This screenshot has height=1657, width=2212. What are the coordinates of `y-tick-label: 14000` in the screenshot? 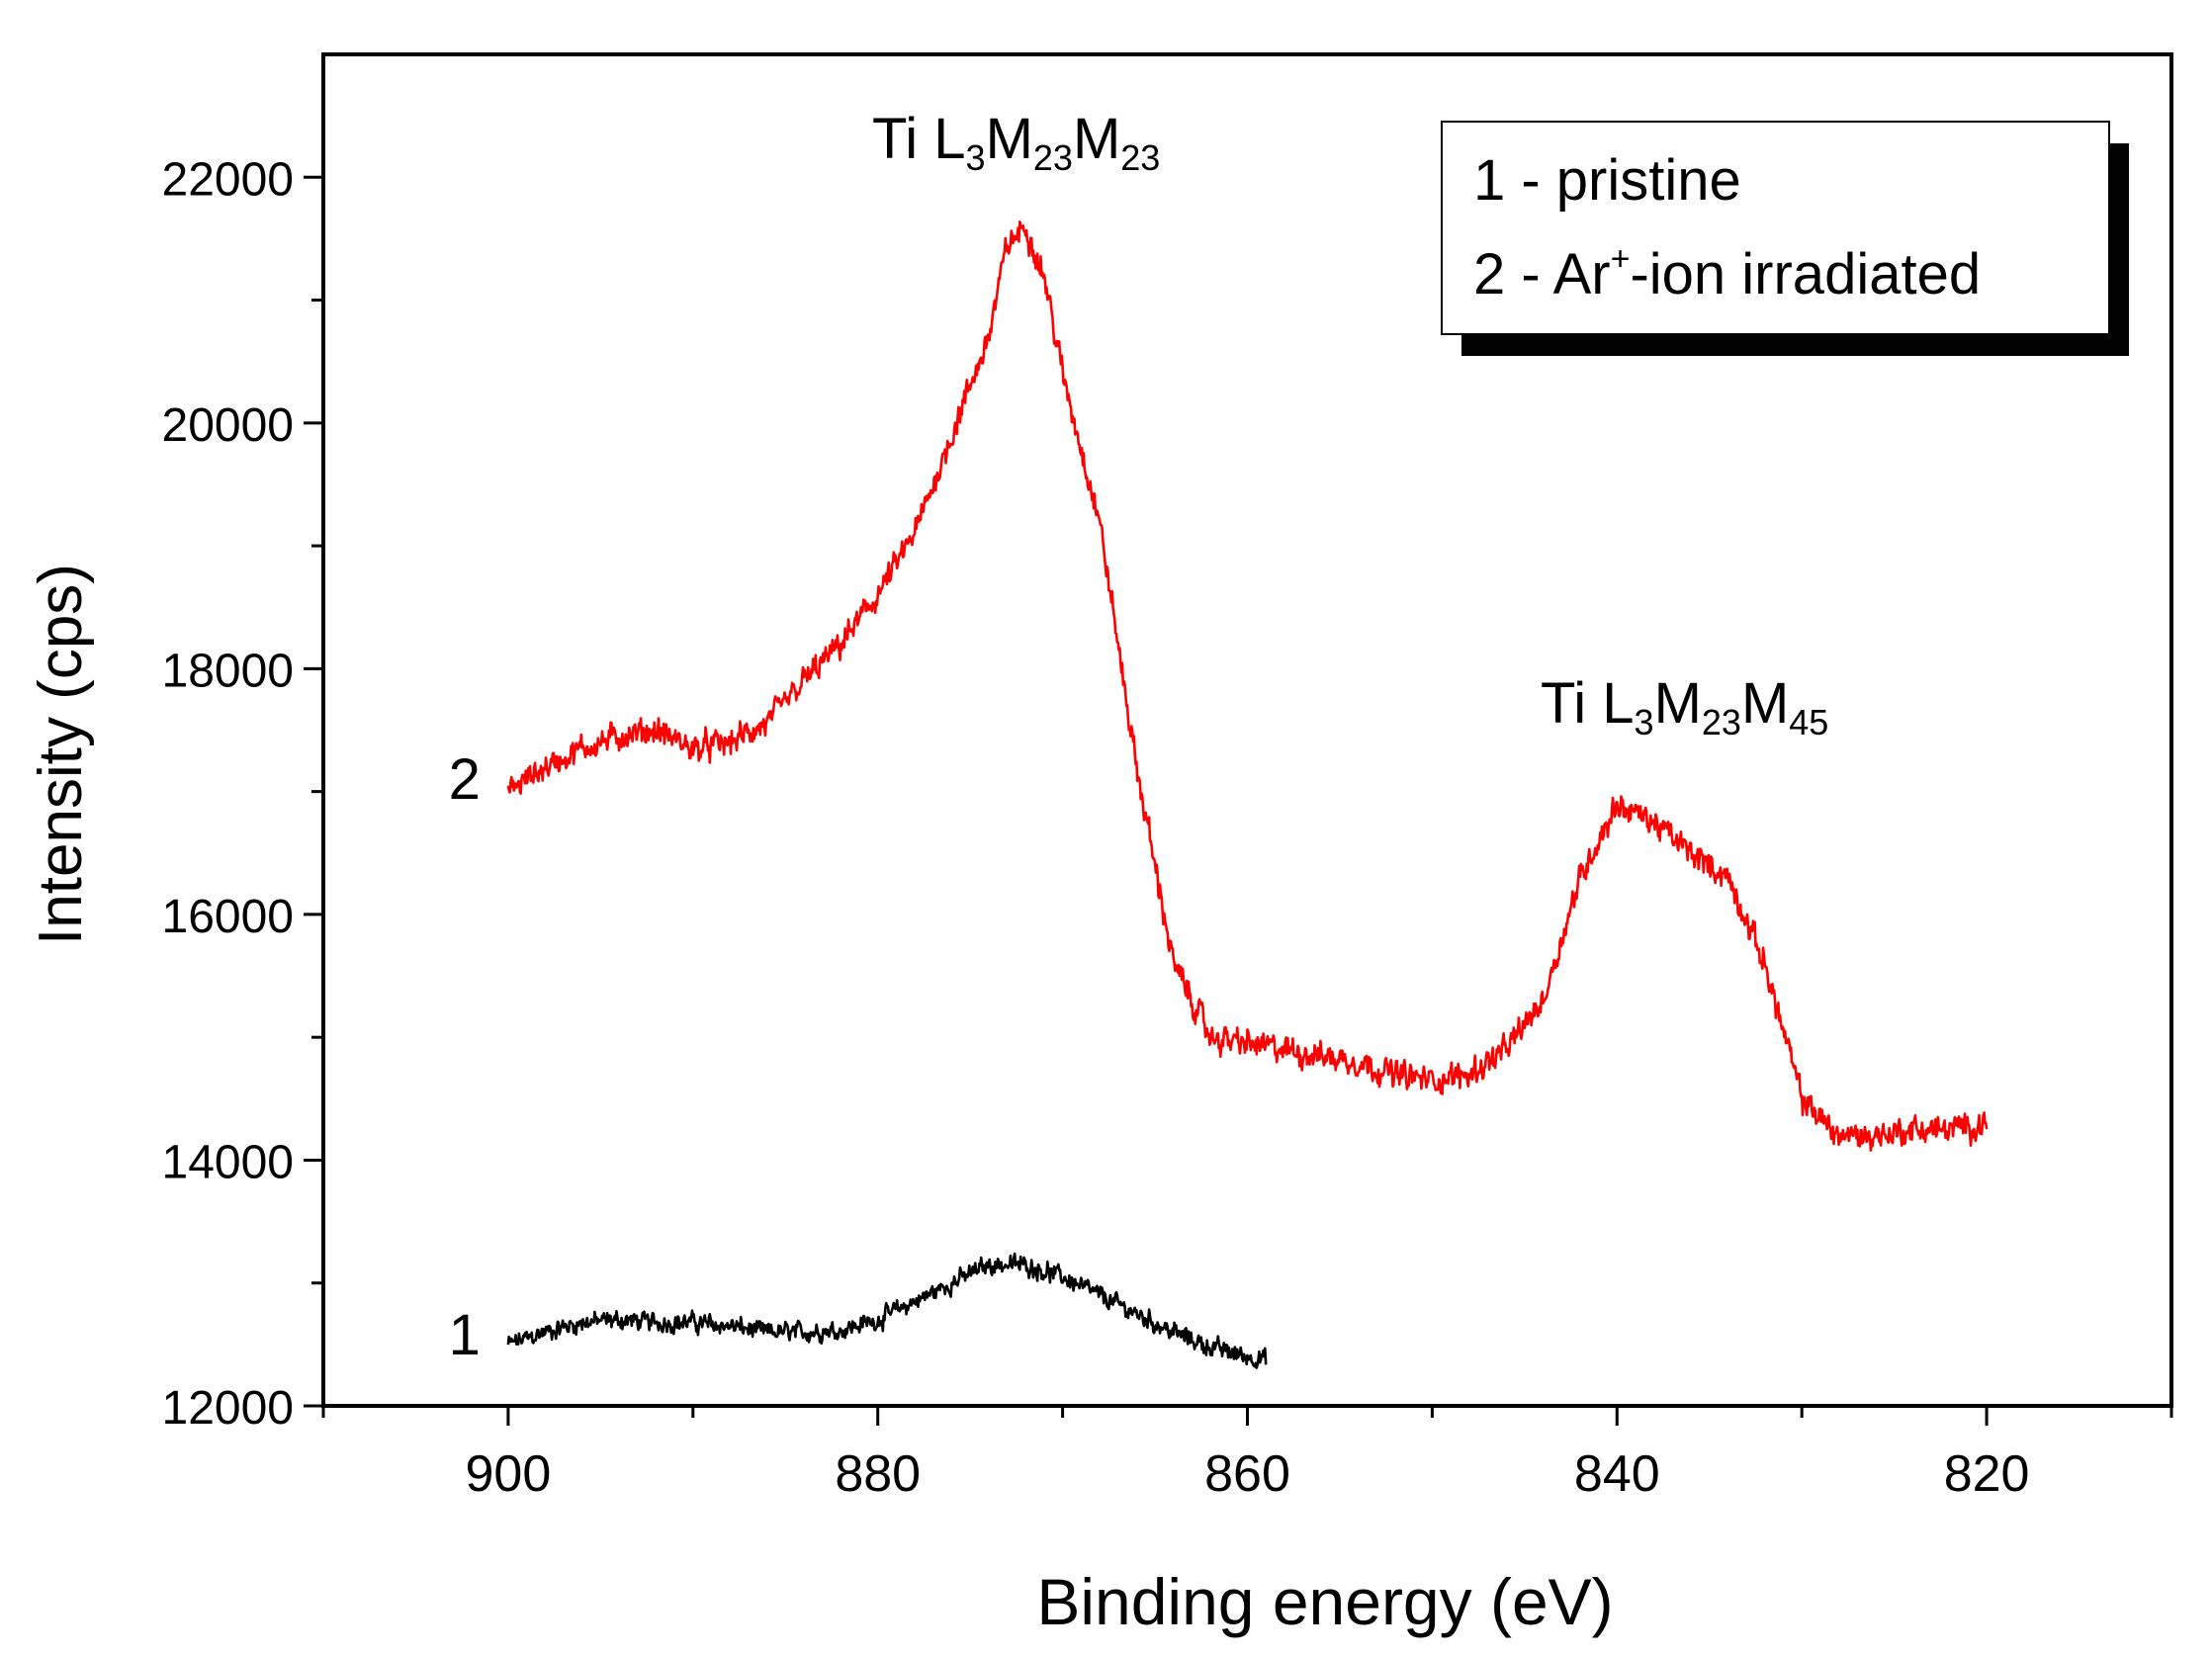 It's located at (228, 1162).